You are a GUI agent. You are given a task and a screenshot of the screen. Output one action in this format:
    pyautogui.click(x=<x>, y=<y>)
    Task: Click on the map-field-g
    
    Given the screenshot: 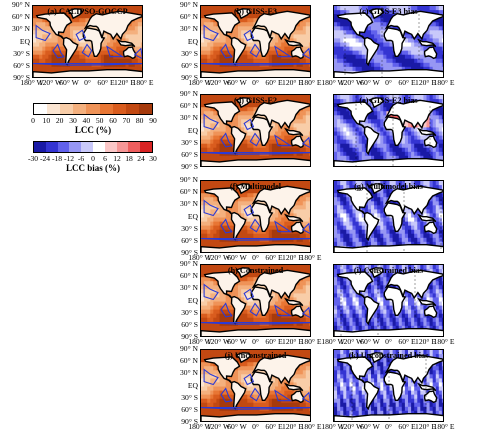 What is the action you would take?
    pyautogui.click(x=388, y=216)
    